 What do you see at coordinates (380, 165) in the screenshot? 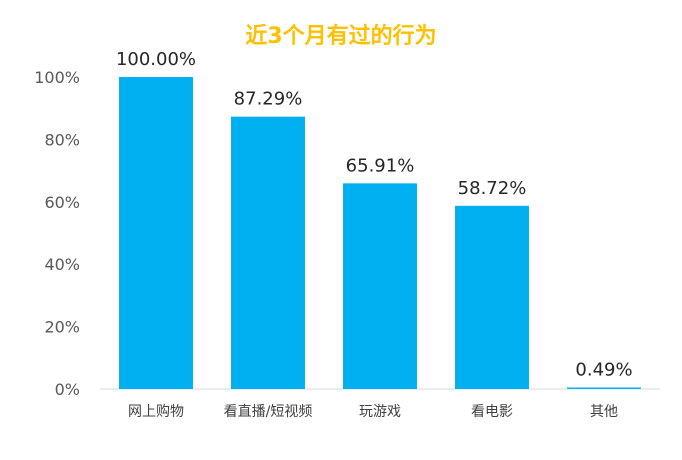
I see `data-label: 65.91%` at bounding box center [380, 165].